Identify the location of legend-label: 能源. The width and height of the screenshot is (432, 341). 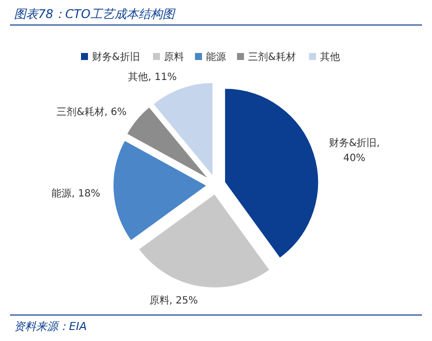
(216, 57).